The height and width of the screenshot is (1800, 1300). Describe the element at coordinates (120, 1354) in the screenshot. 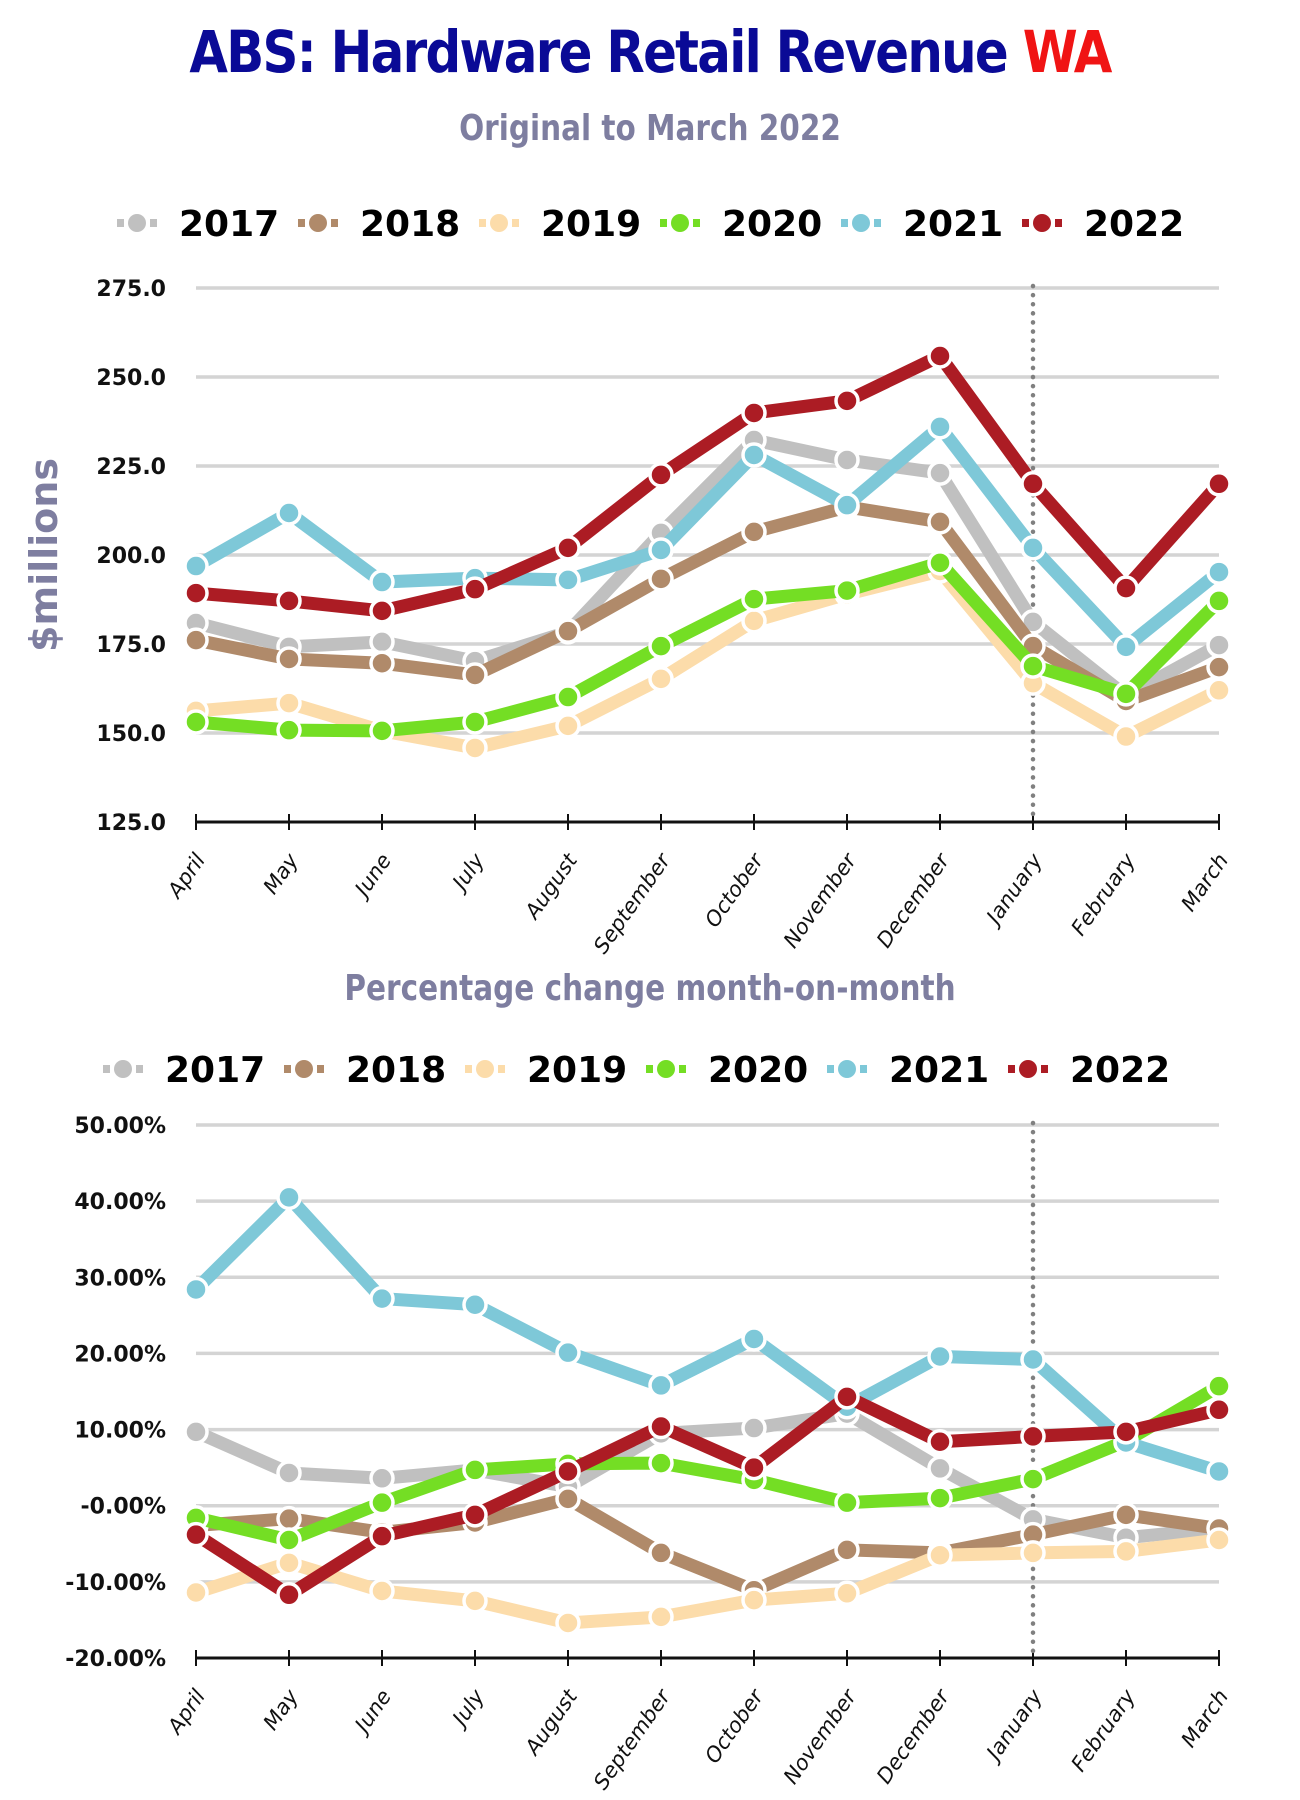

I see `y-tick-label: 20.00%` at that location.